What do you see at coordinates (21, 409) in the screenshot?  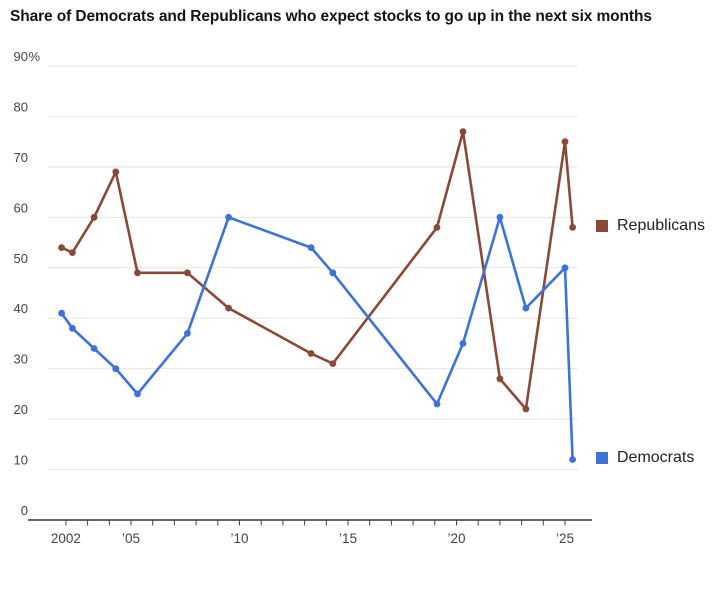 I see `y-tick-label-20: 20` at bounding box center [21, 409].